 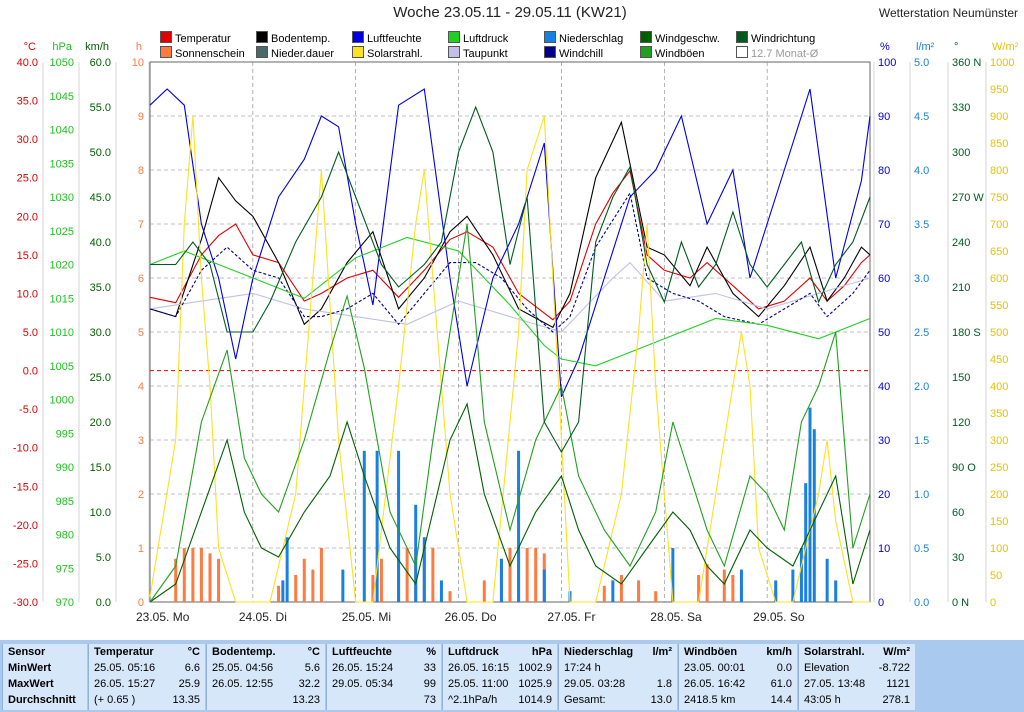 I want to click on left-axis-tick: 1015, so click(x=62, y=299).